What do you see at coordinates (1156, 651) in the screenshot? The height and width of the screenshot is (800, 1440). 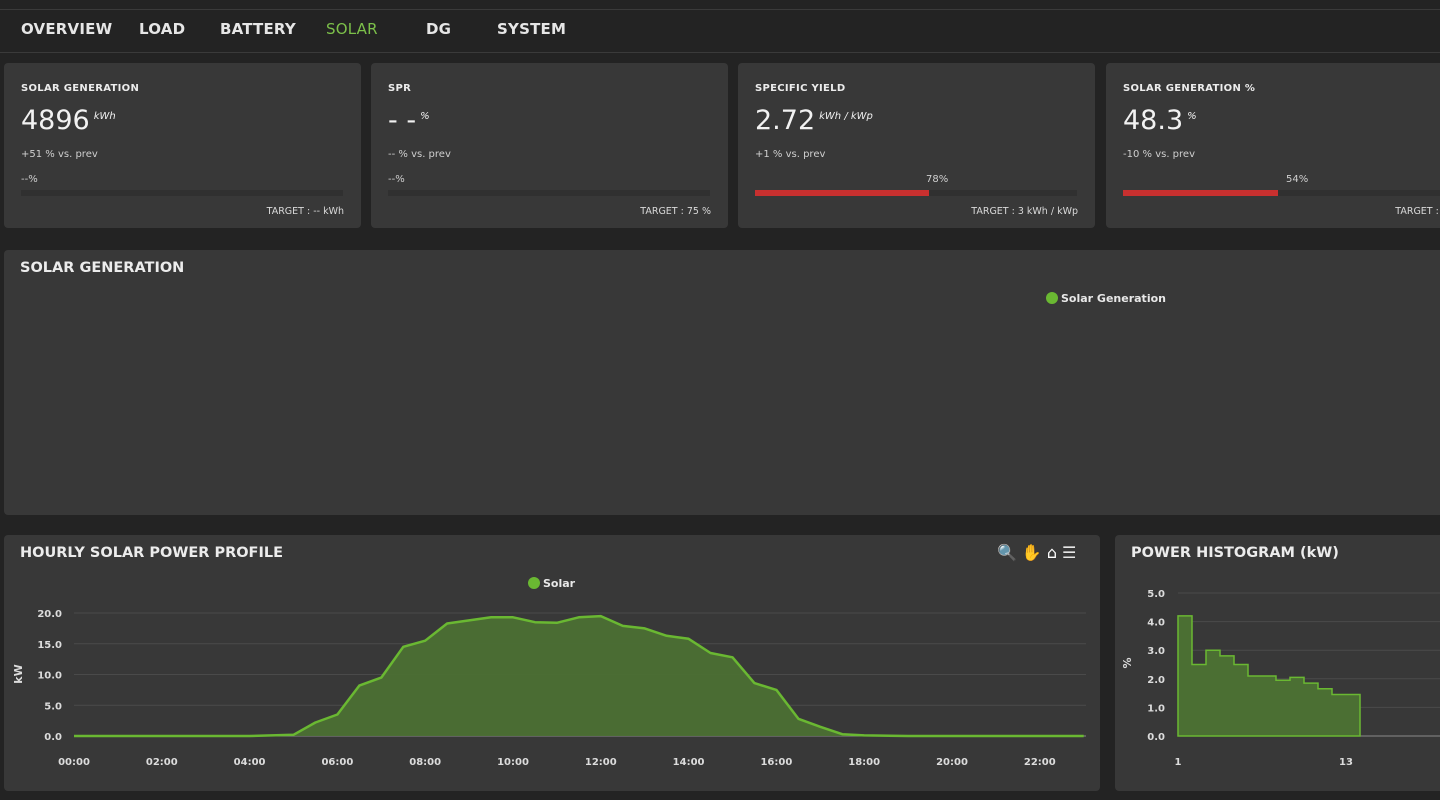 I see `y-tick-label: 3.0` at bounding box center [1156, 651].